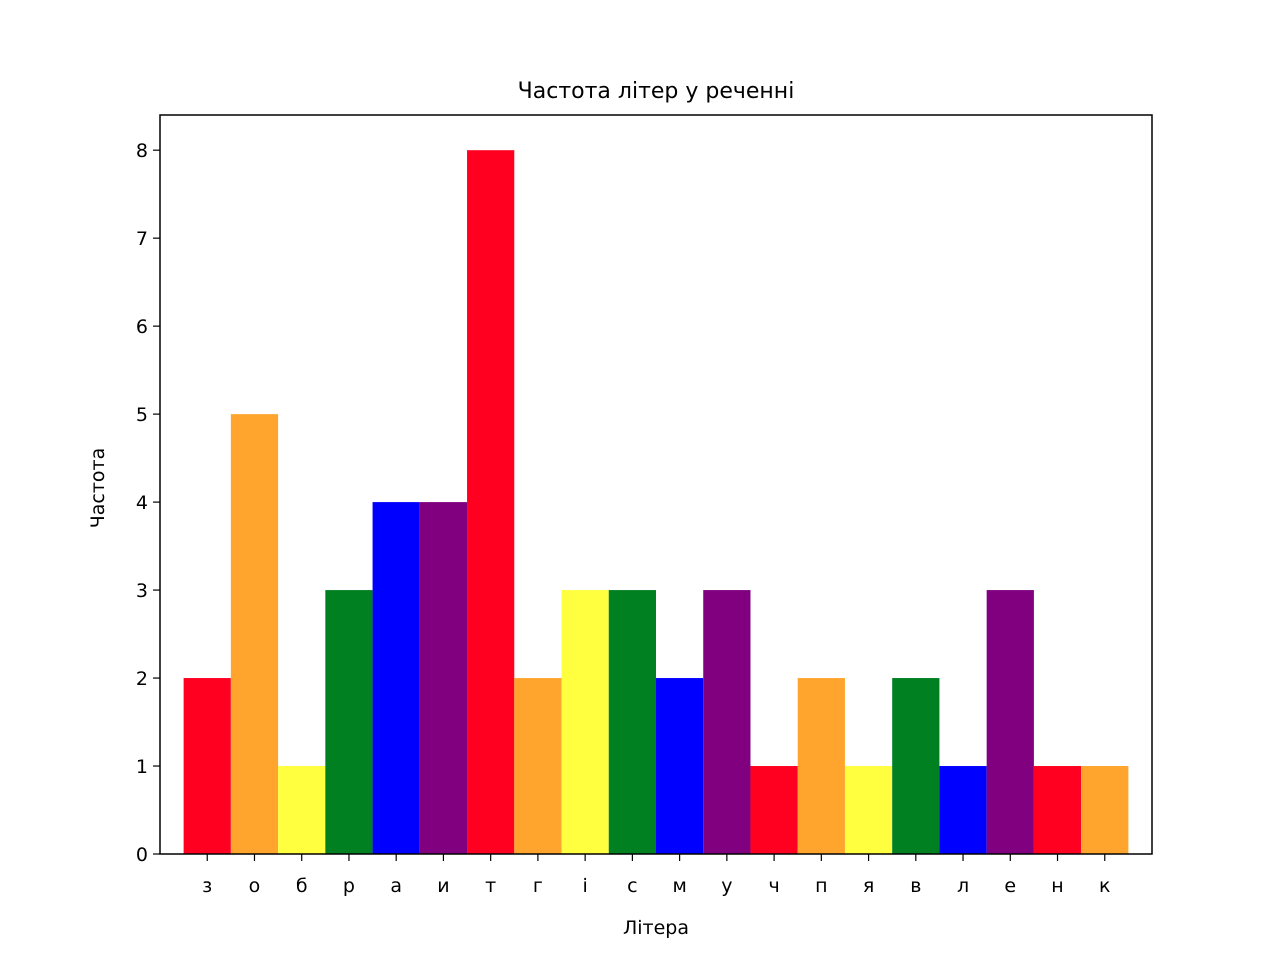 This screenshot has width=1280, height=960. What do you see at coordinates (491, 502) in the screenshot?
I see `bar-т` at bounding box center [491, 502].